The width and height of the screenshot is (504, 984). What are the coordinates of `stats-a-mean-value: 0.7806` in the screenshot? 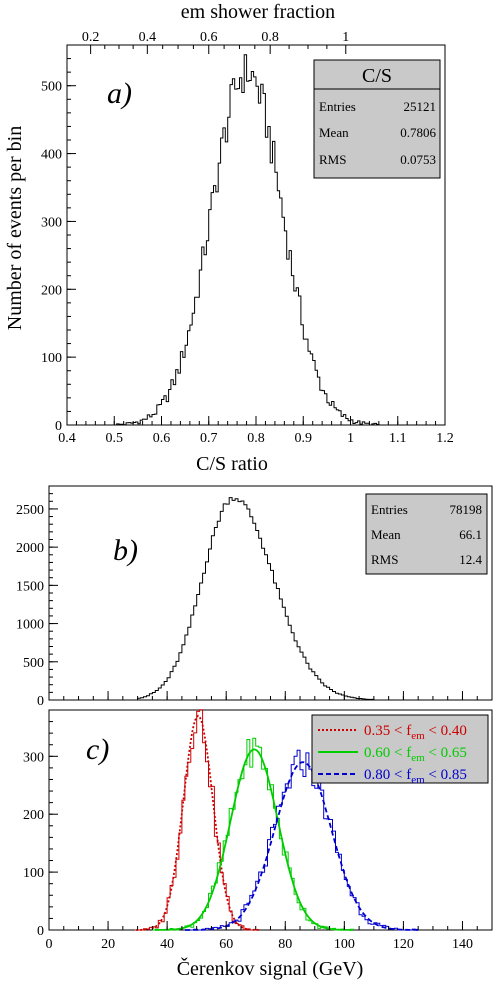 It's located at (418, 132).